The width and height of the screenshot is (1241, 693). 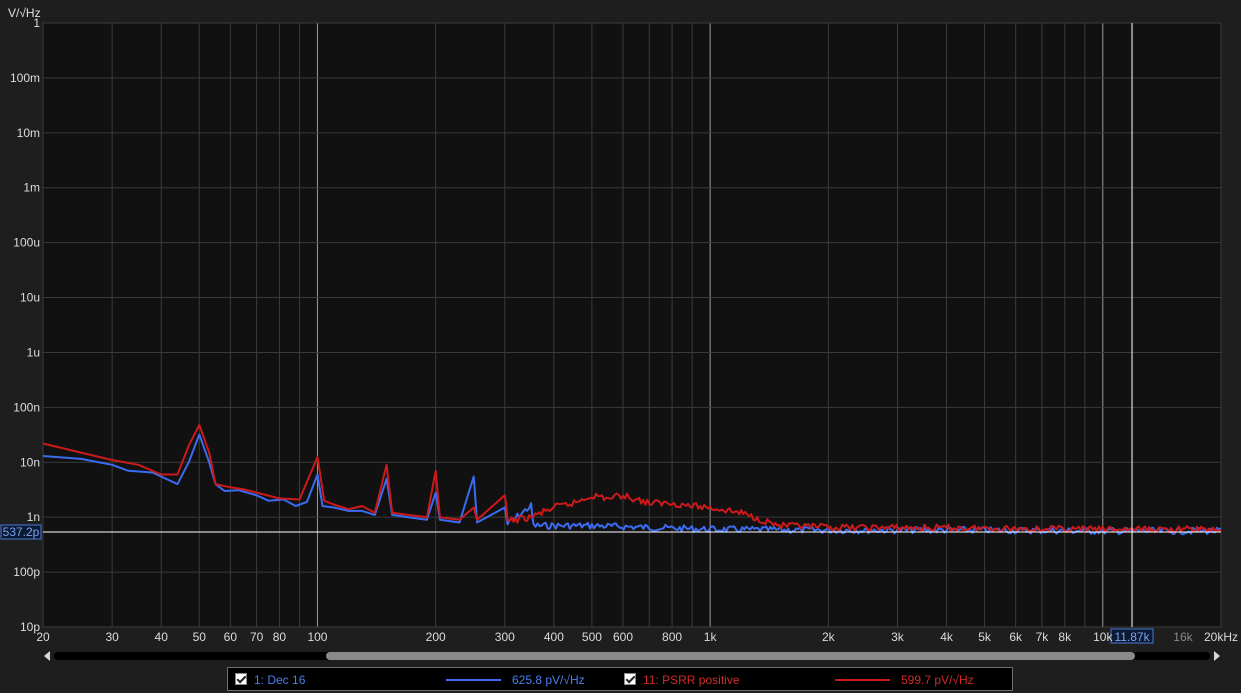 I want to click on x-tick-label-8: 200, so click(x=436, y=637).